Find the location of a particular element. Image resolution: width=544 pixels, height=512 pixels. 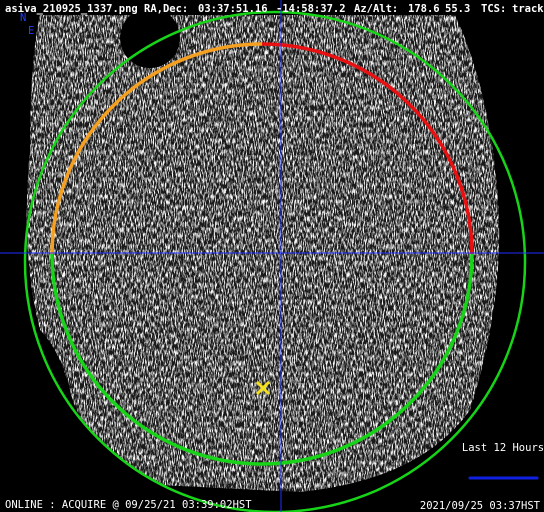

azalt-label: Az/Alt: is located at coordinates (376, 9).